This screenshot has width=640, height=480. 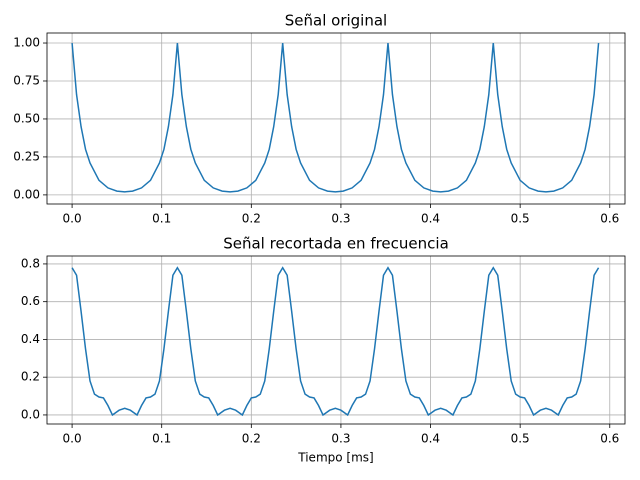 What do you see at coordinates (336, 21) in the screenshot?
I see `chart-title: Señal original` at bounding box center [336, 21].